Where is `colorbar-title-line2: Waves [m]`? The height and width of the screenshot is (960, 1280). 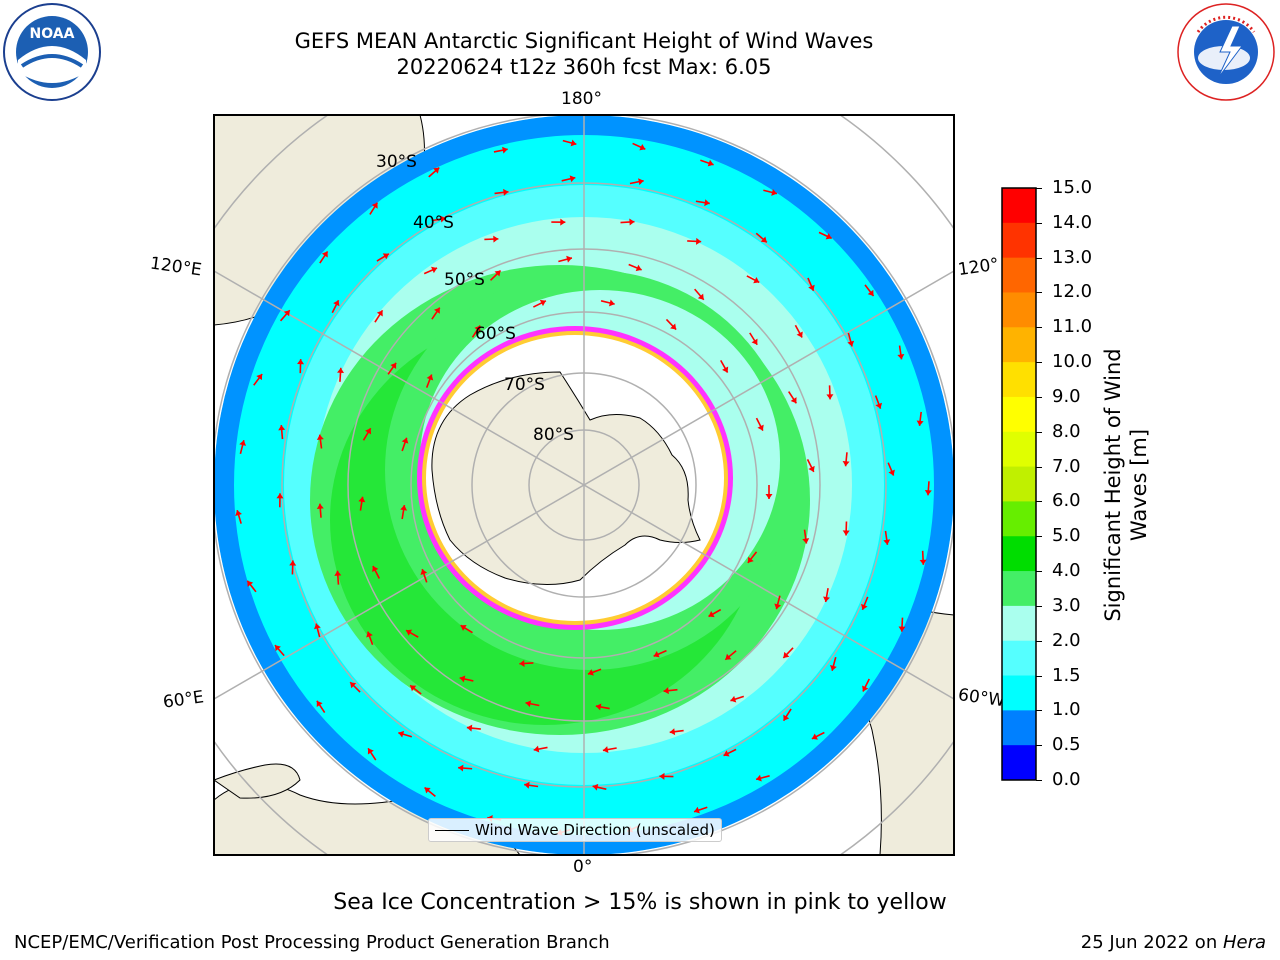 colorbar-title-line2: Waves [m] is located at coordinates (1139, 485).